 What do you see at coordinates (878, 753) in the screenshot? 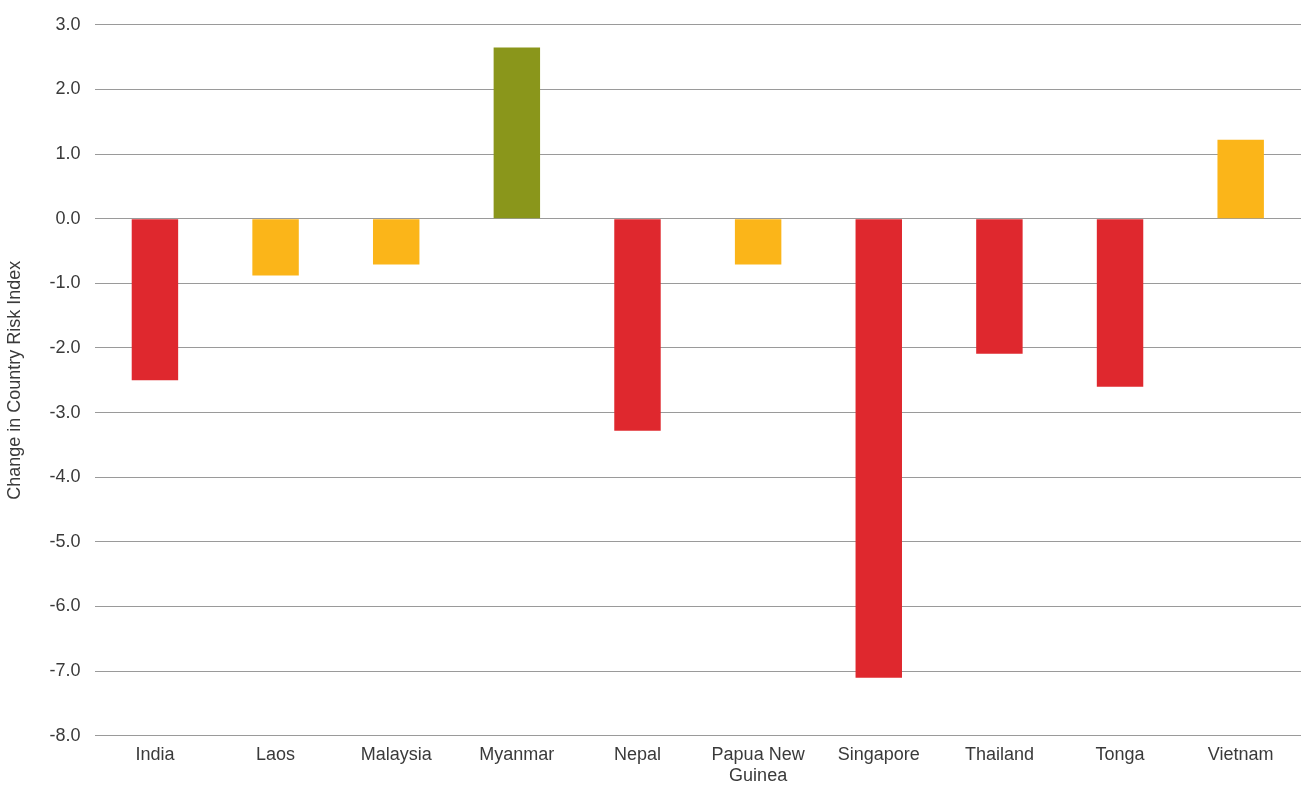
I see `x-tick-label: Singapore` at bounding box center [878, 753].